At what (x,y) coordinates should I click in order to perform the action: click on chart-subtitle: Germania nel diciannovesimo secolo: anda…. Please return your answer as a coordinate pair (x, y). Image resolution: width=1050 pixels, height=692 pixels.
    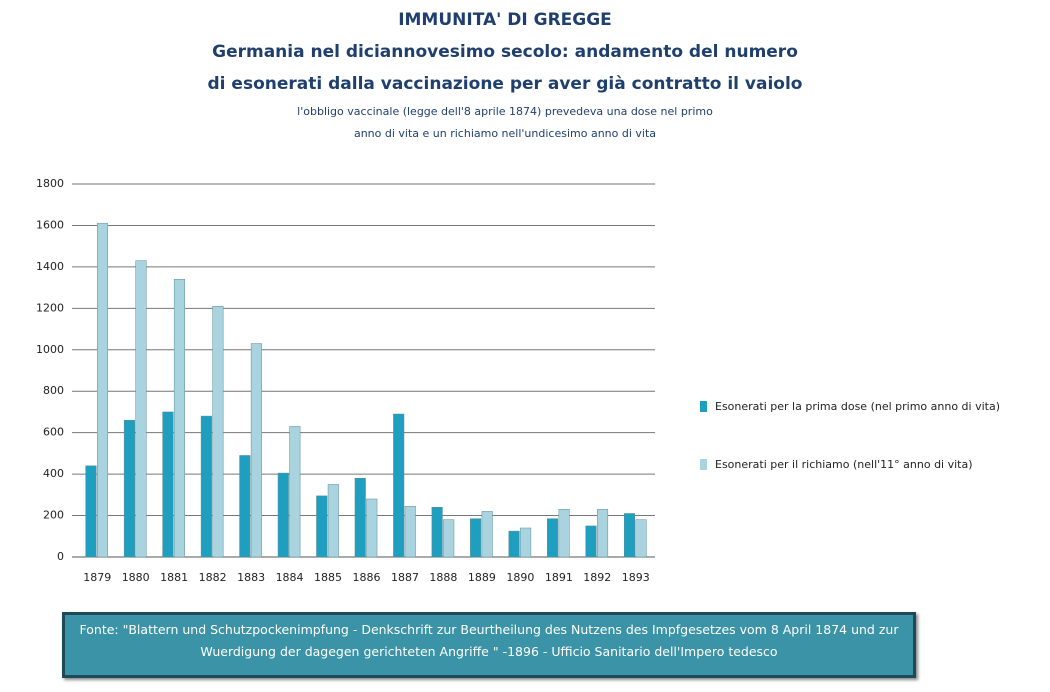
    Looking at the image, I should click on (505, 52).